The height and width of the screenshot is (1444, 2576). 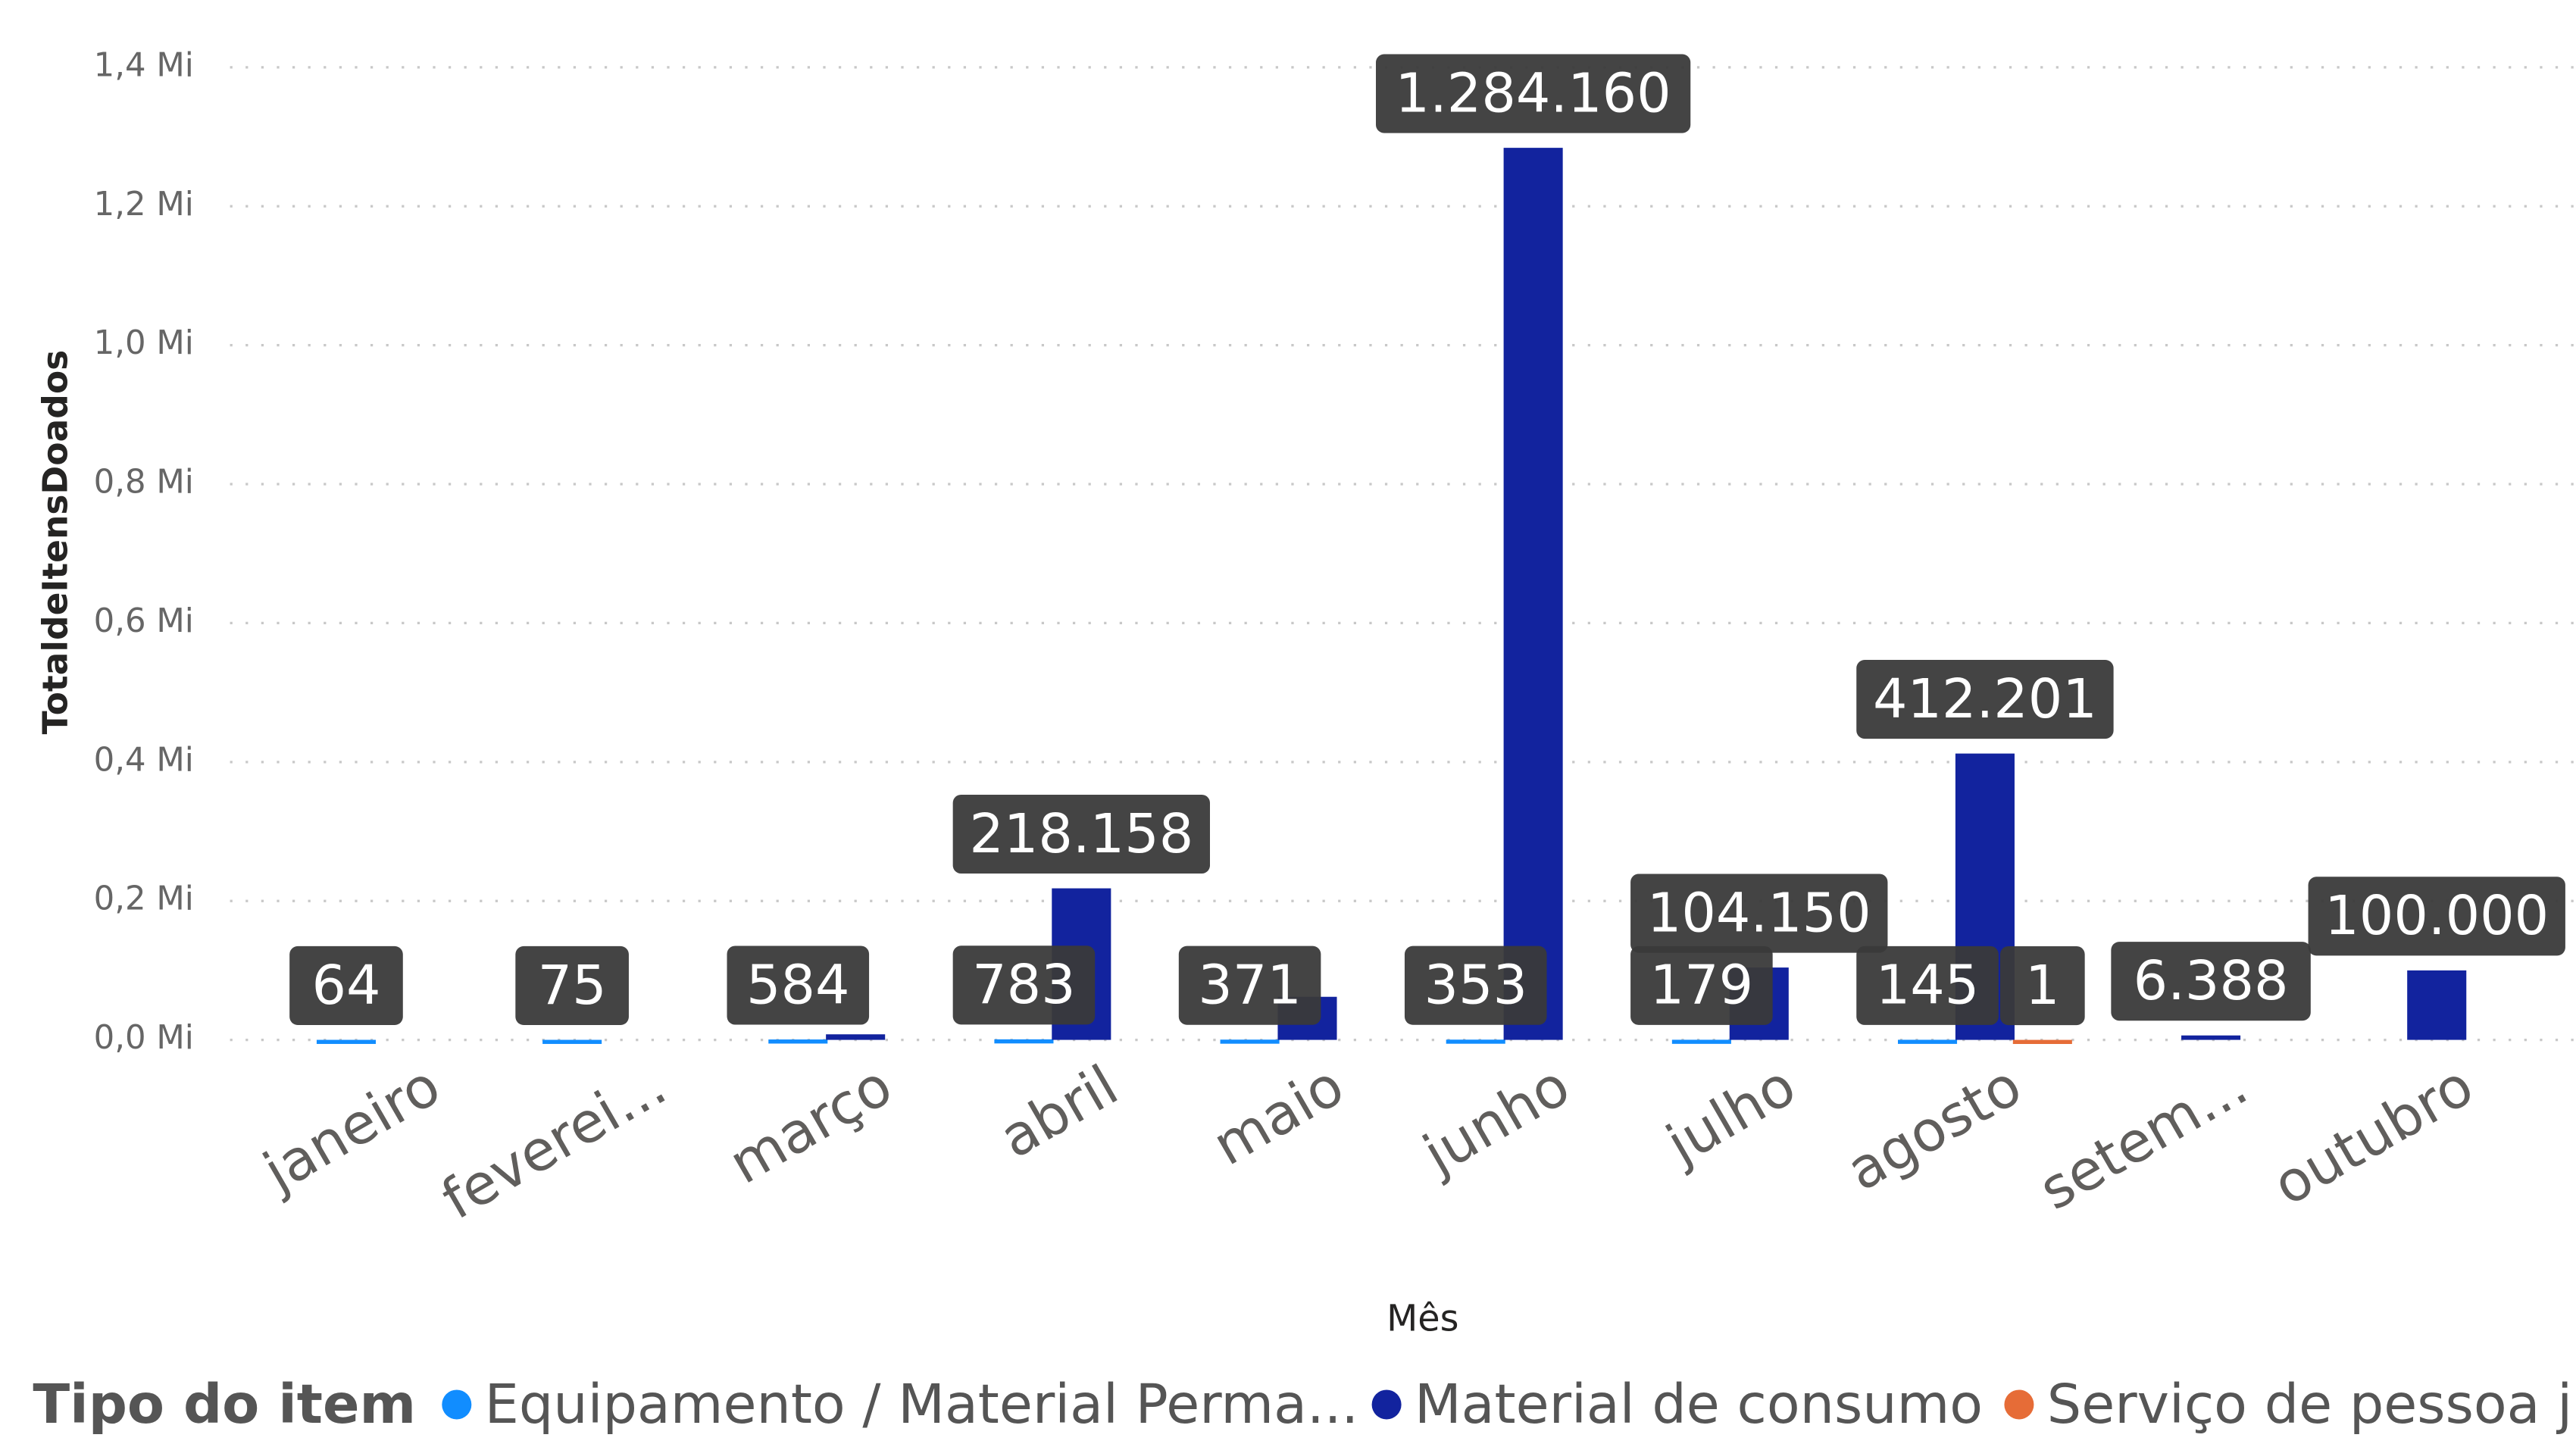 I want to click on data-label: 584, so click(x=798, y=984).